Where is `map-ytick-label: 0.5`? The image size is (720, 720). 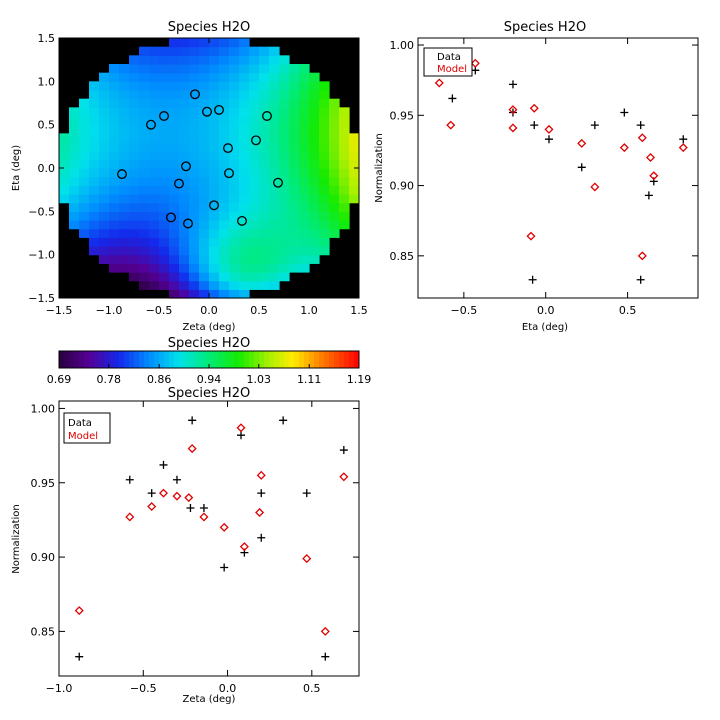 map-ytick-label: 0.5 is located at coordinates (47, 125).